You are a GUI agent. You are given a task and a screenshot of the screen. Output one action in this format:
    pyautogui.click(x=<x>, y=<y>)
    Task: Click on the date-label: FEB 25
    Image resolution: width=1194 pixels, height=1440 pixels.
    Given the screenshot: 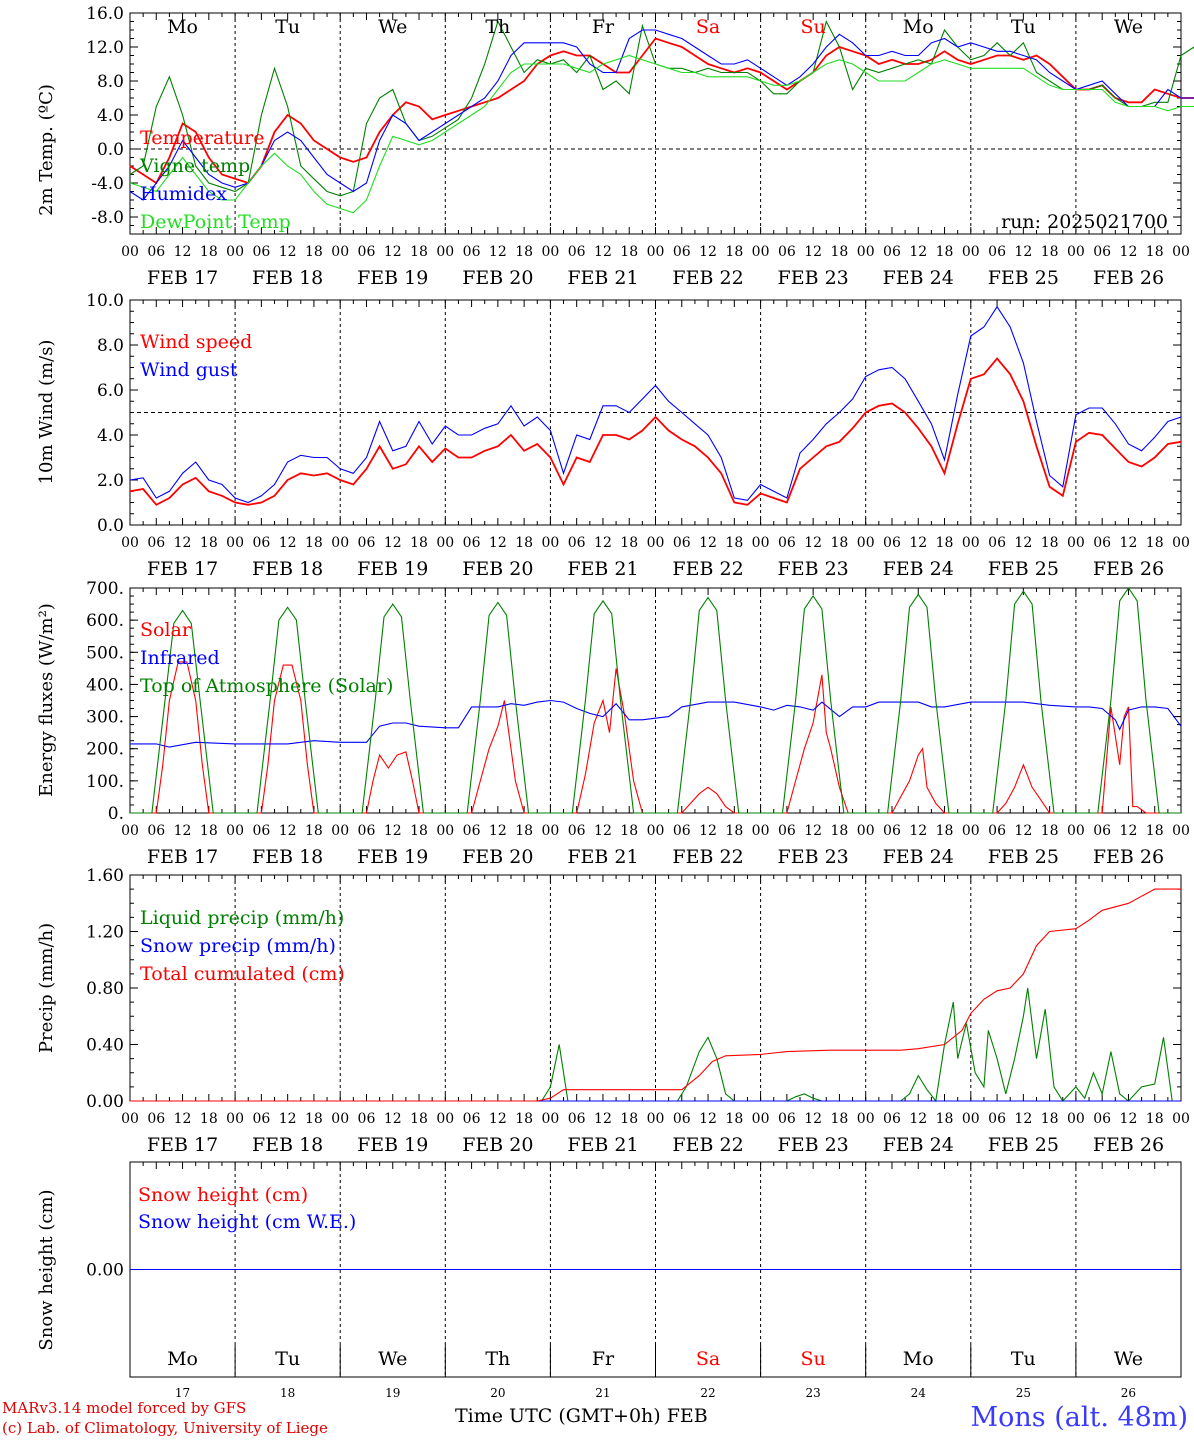 What is the action you would take?
    pyautogui.click(x=1023, y=1145)
    